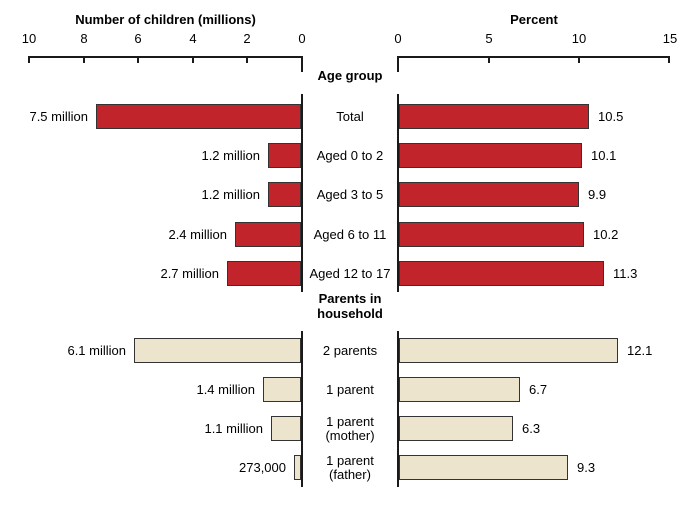 The image size is (700, 506). I want to click on bar-right-total, so click(494, 116).